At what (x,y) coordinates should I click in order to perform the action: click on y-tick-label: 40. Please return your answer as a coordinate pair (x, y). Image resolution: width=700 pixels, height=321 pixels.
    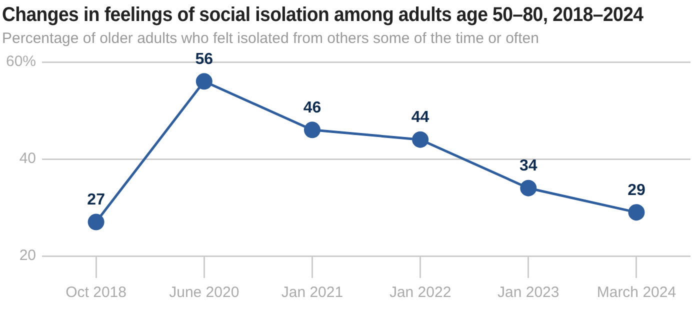
    Looking at the image, I should click on (27, 159).